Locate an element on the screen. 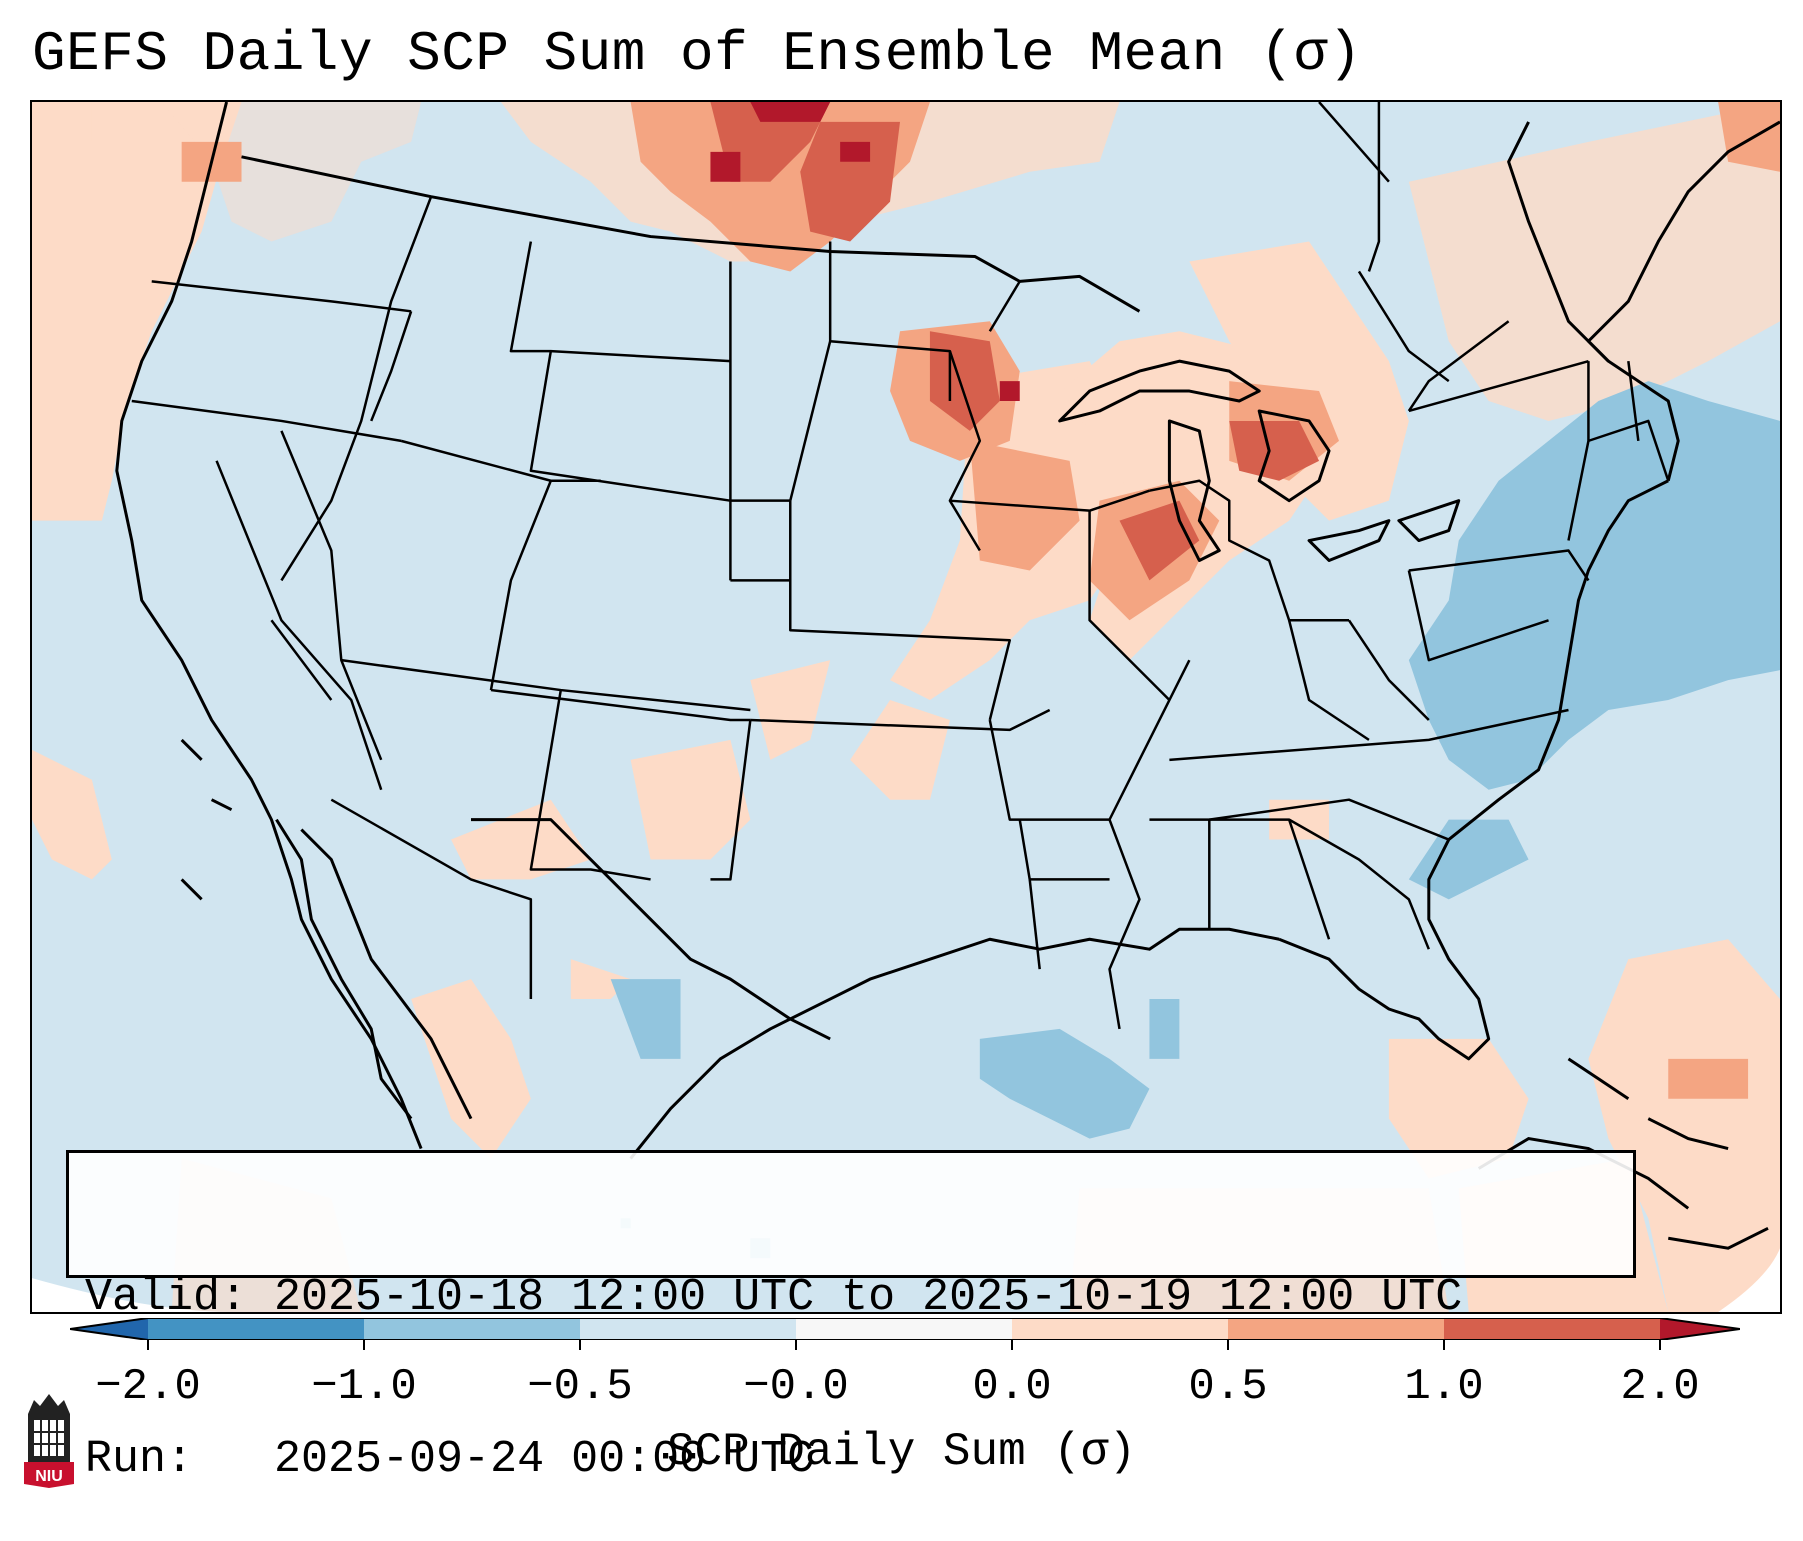 This screenshot has width=1803, height=1541. colorbar is located at coordinates (905, 1329).